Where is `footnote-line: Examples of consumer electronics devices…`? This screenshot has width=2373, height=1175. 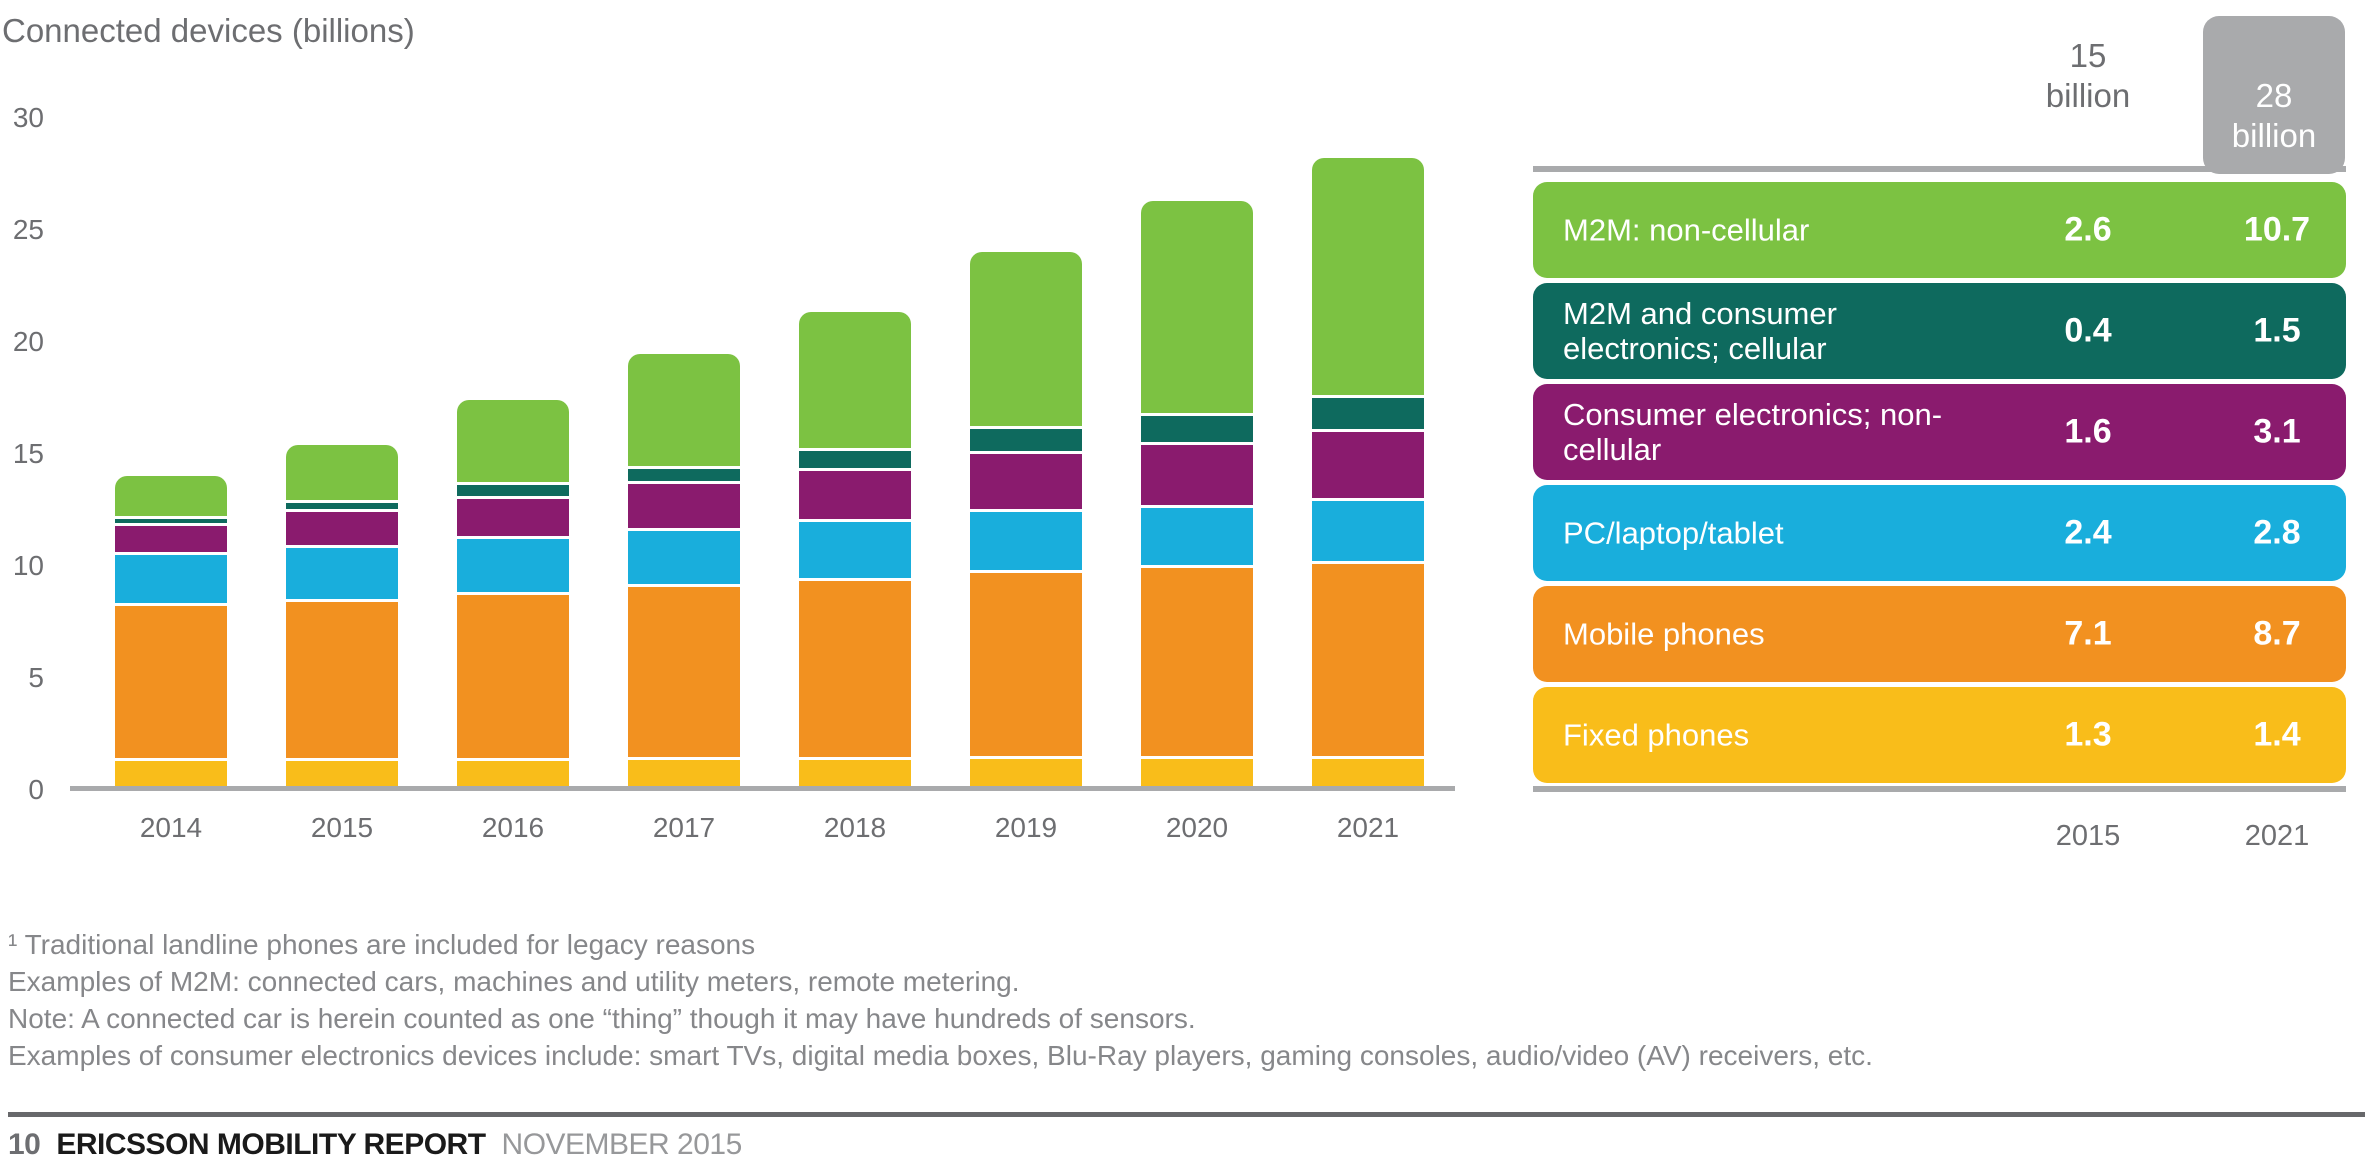
footnote-line: Examples of consumer electronics devices… is located at coordinates (940, 1055).